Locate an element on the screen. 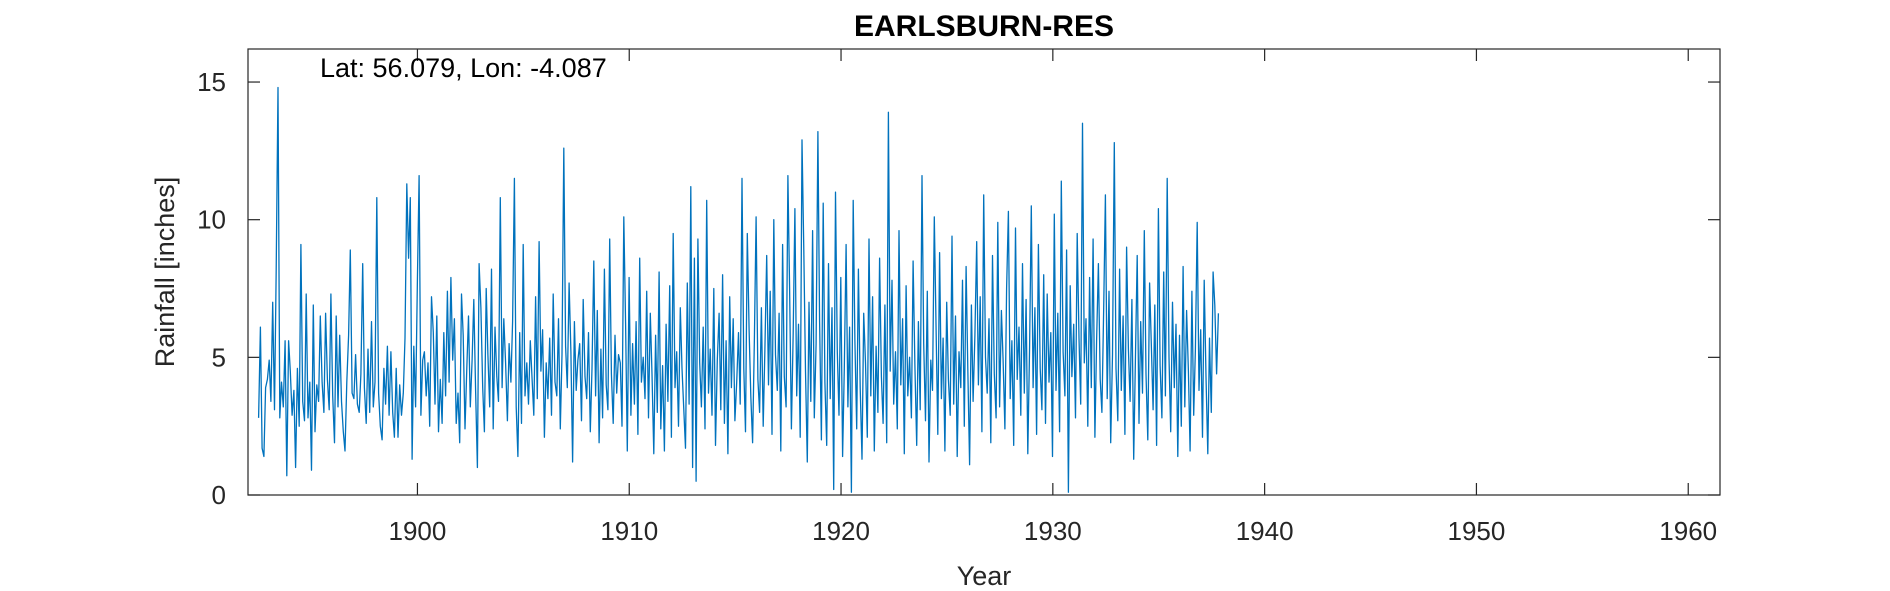  x-tick-label-1940: 1940 is located at coordinates (1265, 531).